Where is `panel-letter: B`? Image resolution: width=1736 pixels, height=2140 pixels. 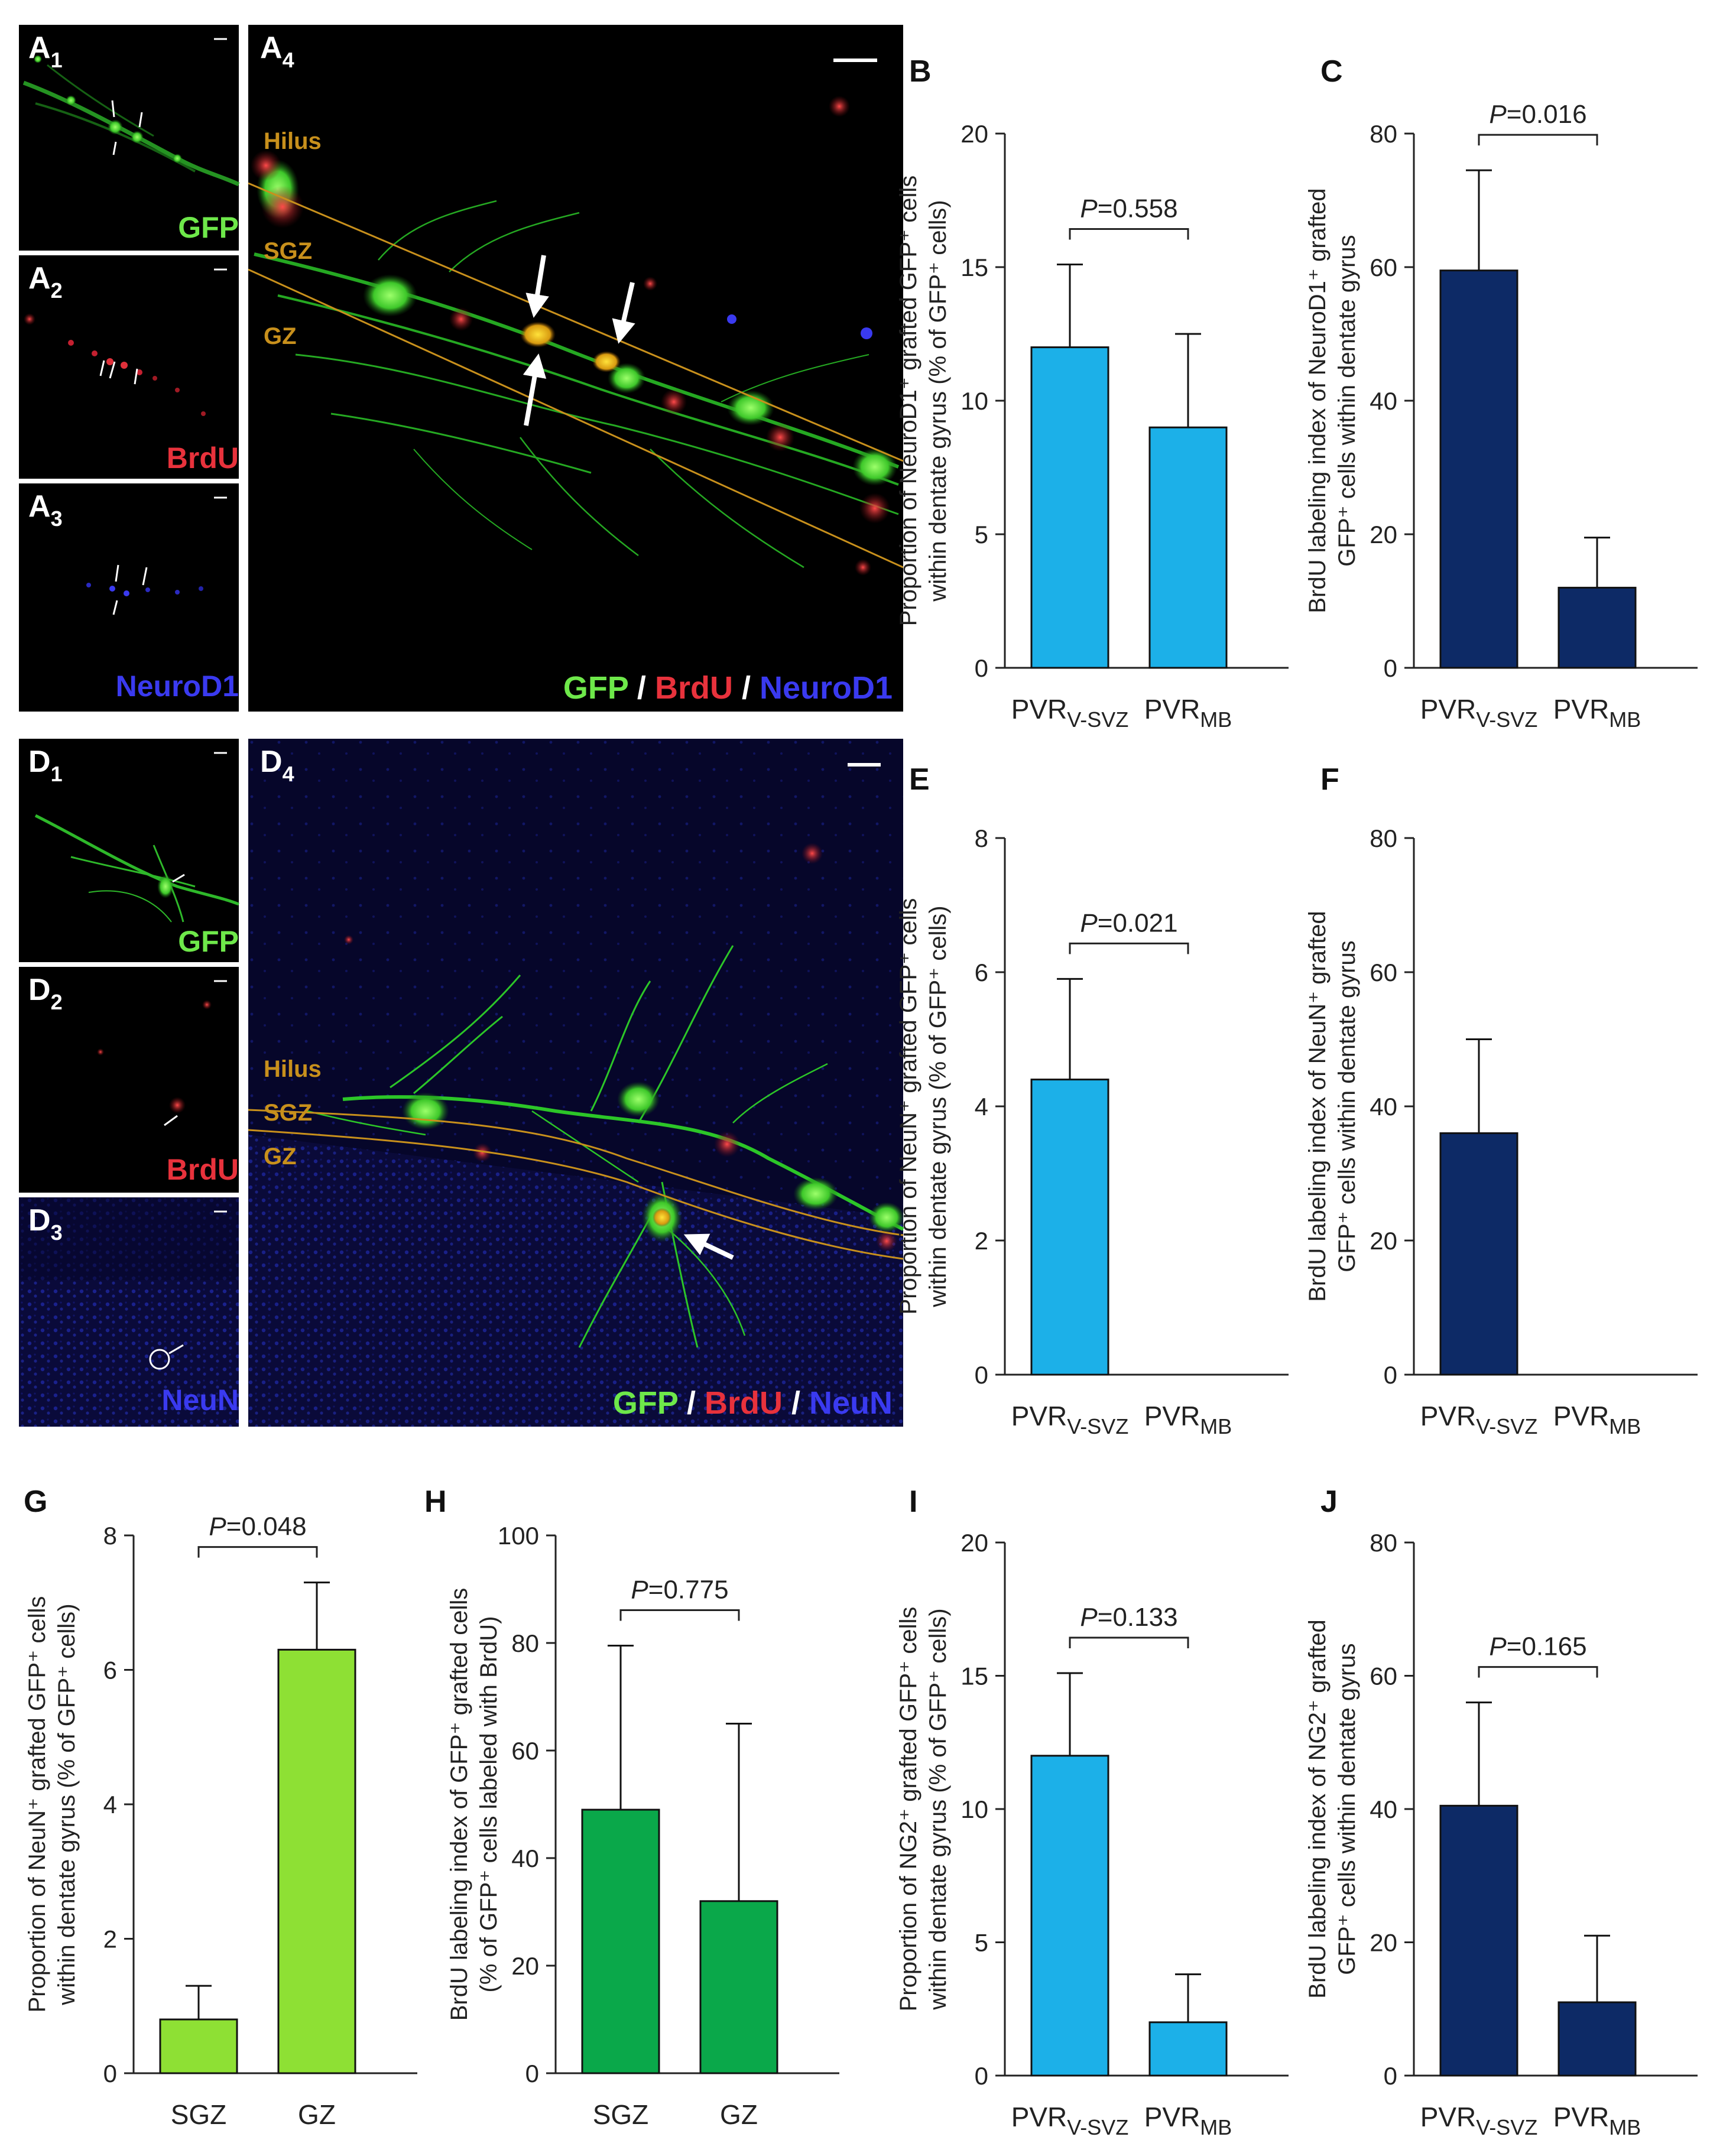
panel-letter: B is located at coordinates (920, 71).